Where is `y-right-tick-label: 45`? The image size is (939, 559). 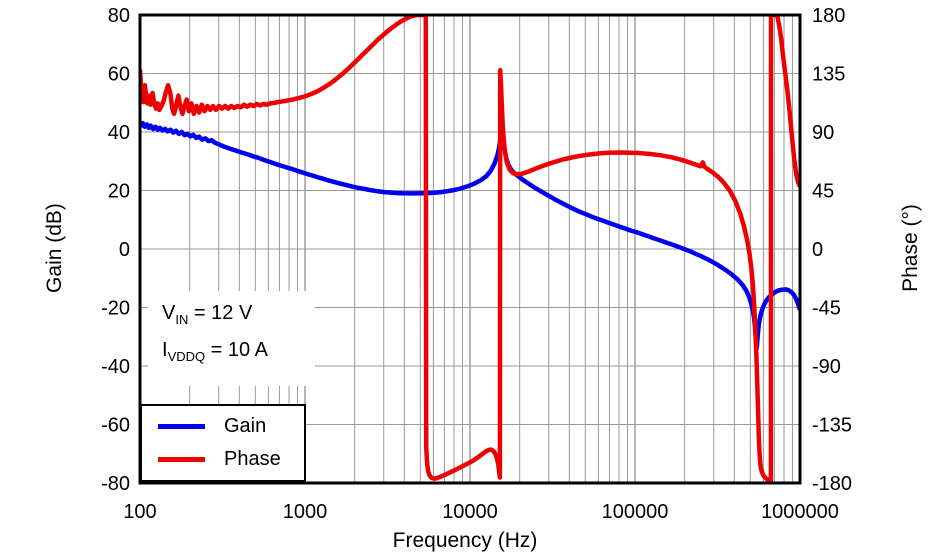 y-right-tick-label: 45 is located at coordinates (823, 192).